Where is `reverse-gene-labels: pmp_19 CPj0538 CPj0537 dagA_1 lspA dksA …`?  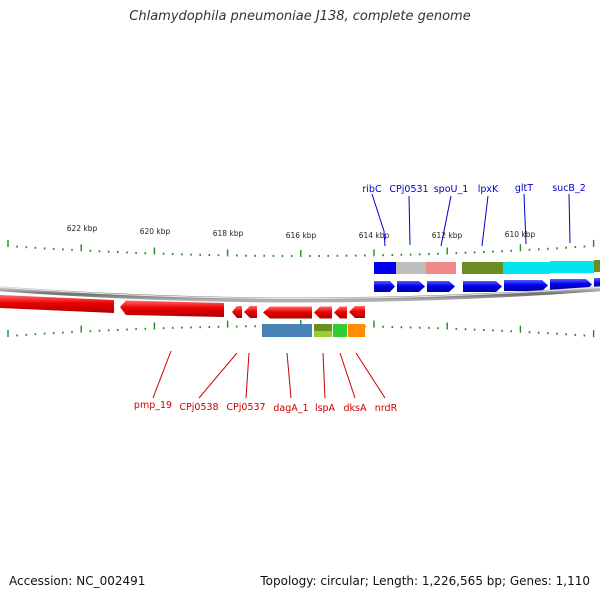 reverse-gene-labels: pmp_19 CPj0538 CPj0537 dagA_1 lspA dksA … is located at coordinates (266, 407).